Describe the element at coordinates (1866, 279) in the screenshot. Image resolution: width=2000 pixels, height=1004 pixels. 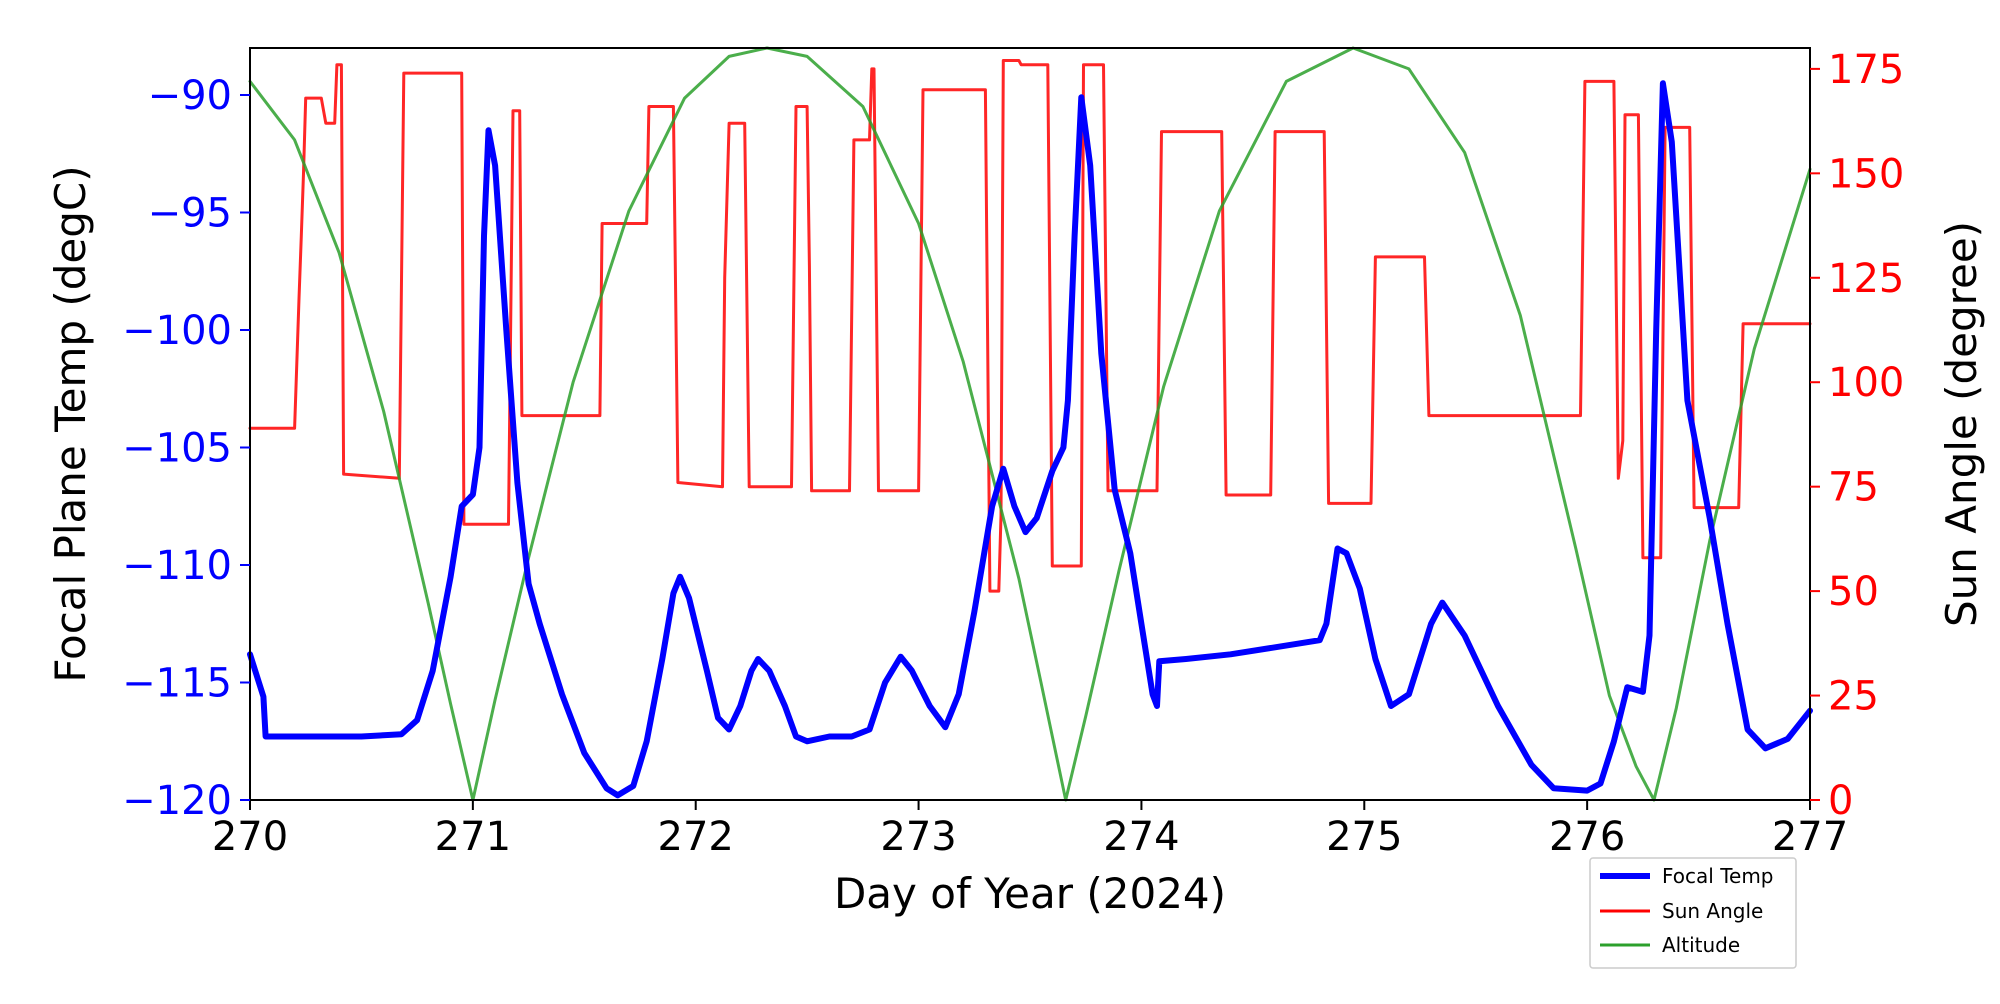
I see `right-tick-label: 125` at that location.